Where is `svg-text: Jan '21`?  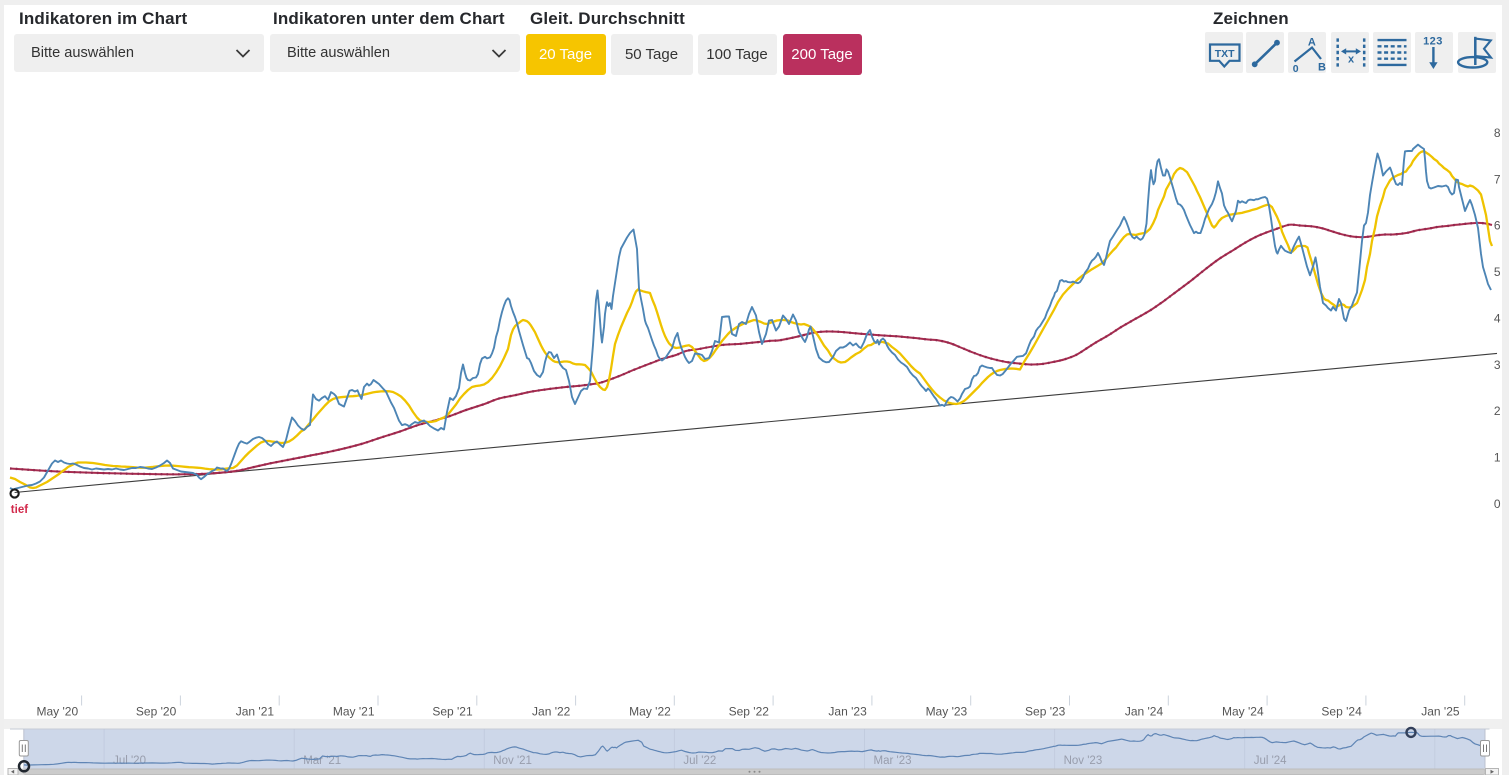
svg-text: Jan '21 is located at coordinates (255, 712).